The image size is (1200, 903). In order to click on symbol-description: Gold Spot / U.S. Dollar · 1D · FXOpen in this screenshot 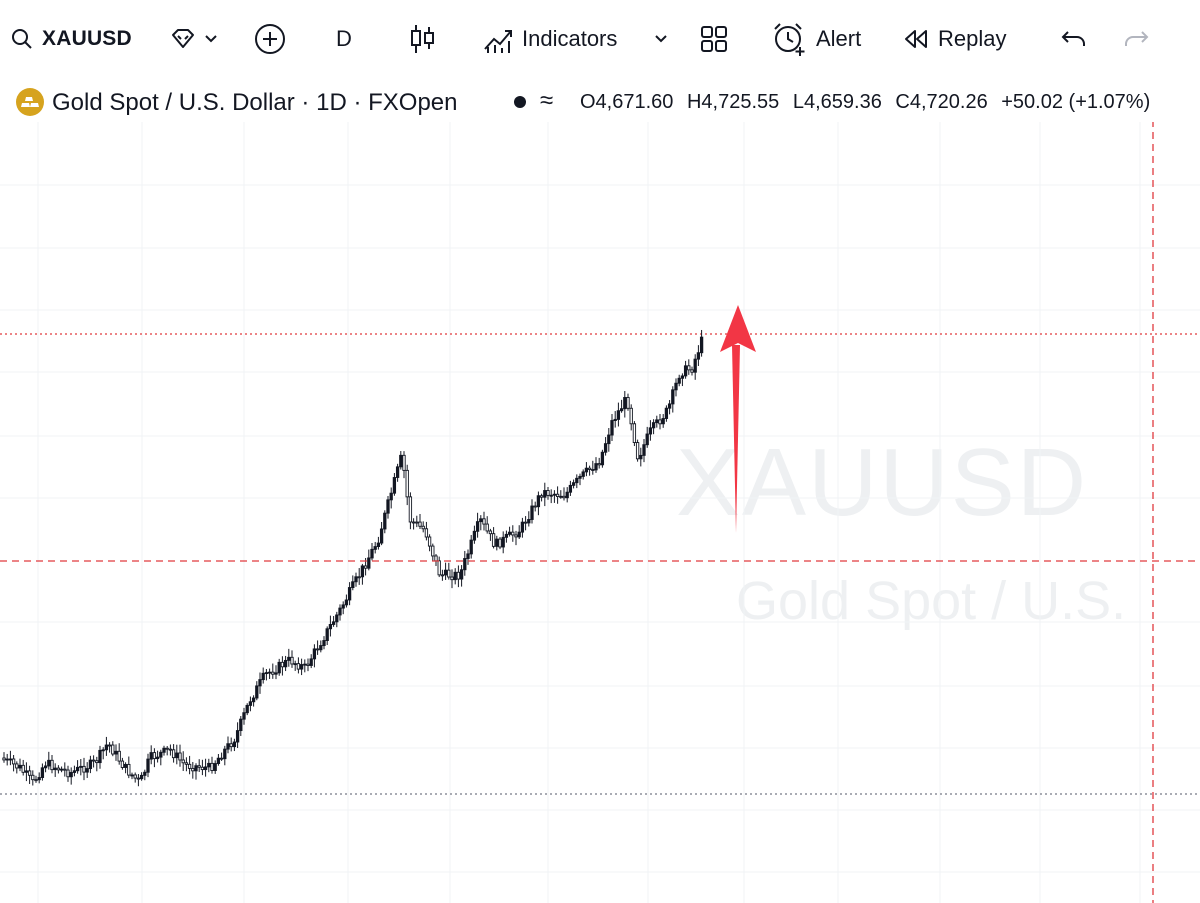, I will do `click(255, 102)`.